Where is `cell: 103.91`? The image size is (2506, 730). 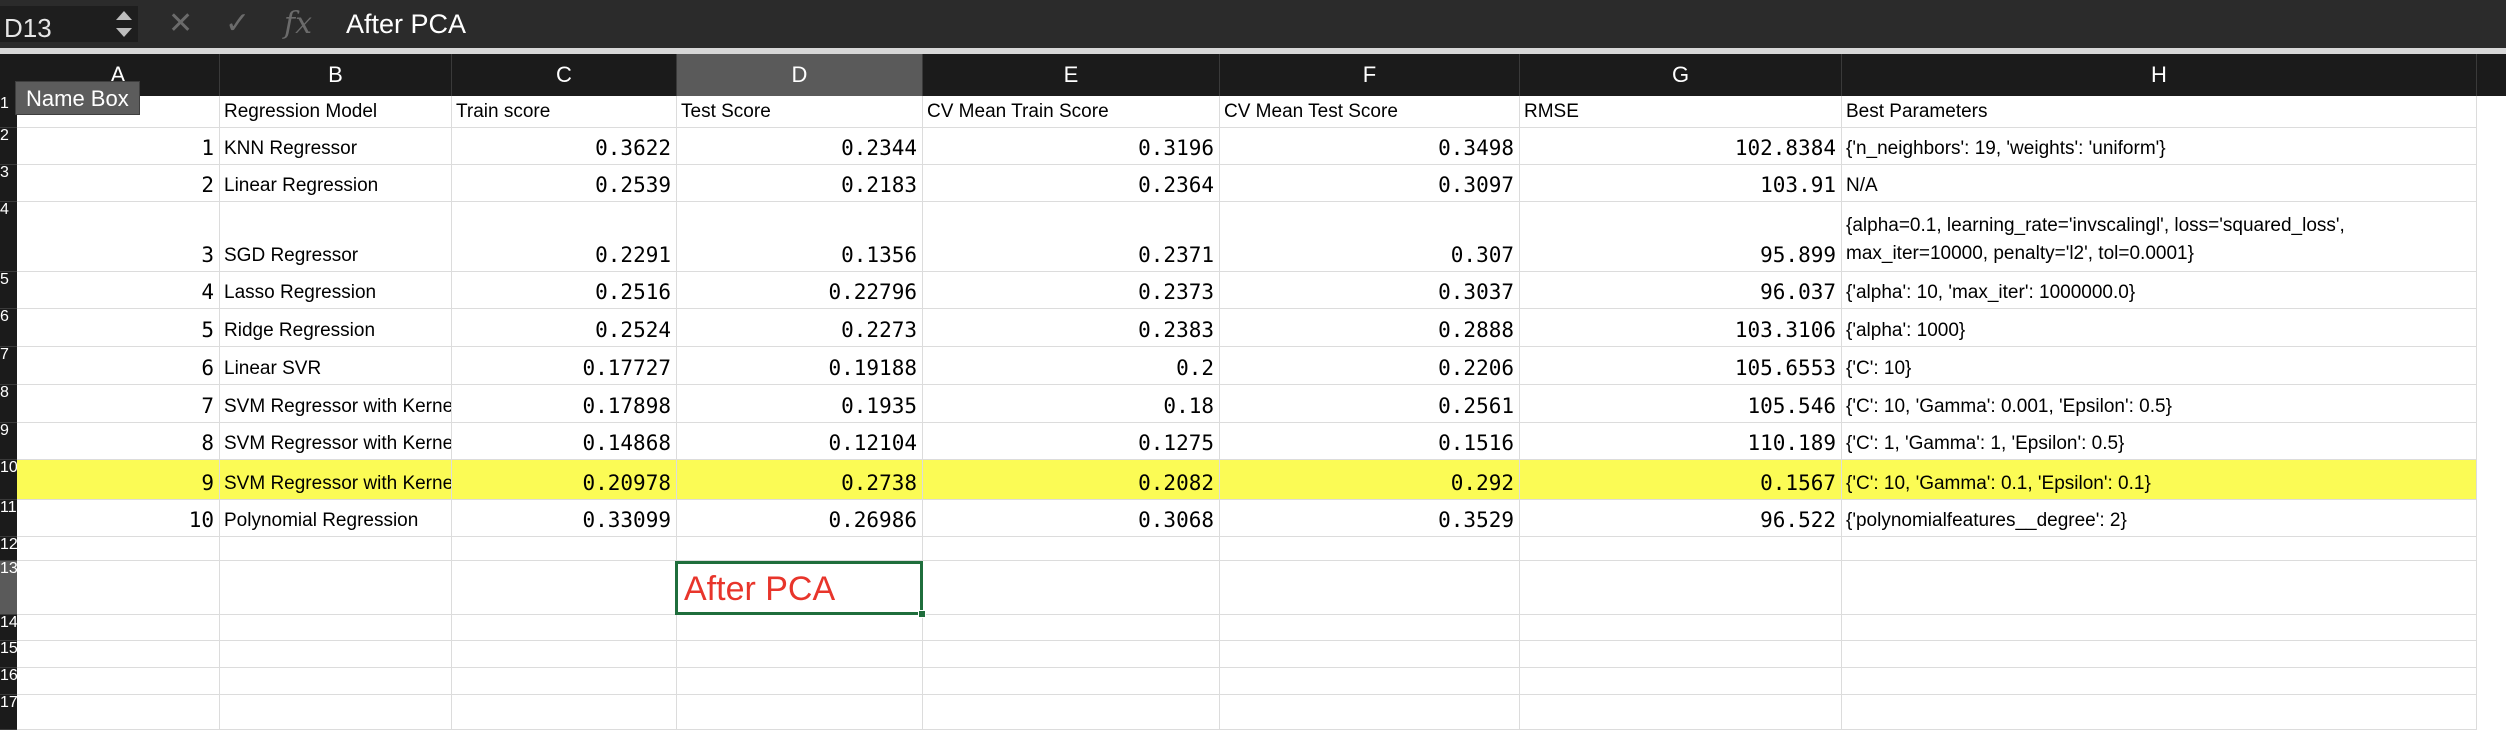
cell: 103.91 is located at coordinates (1681, 183).